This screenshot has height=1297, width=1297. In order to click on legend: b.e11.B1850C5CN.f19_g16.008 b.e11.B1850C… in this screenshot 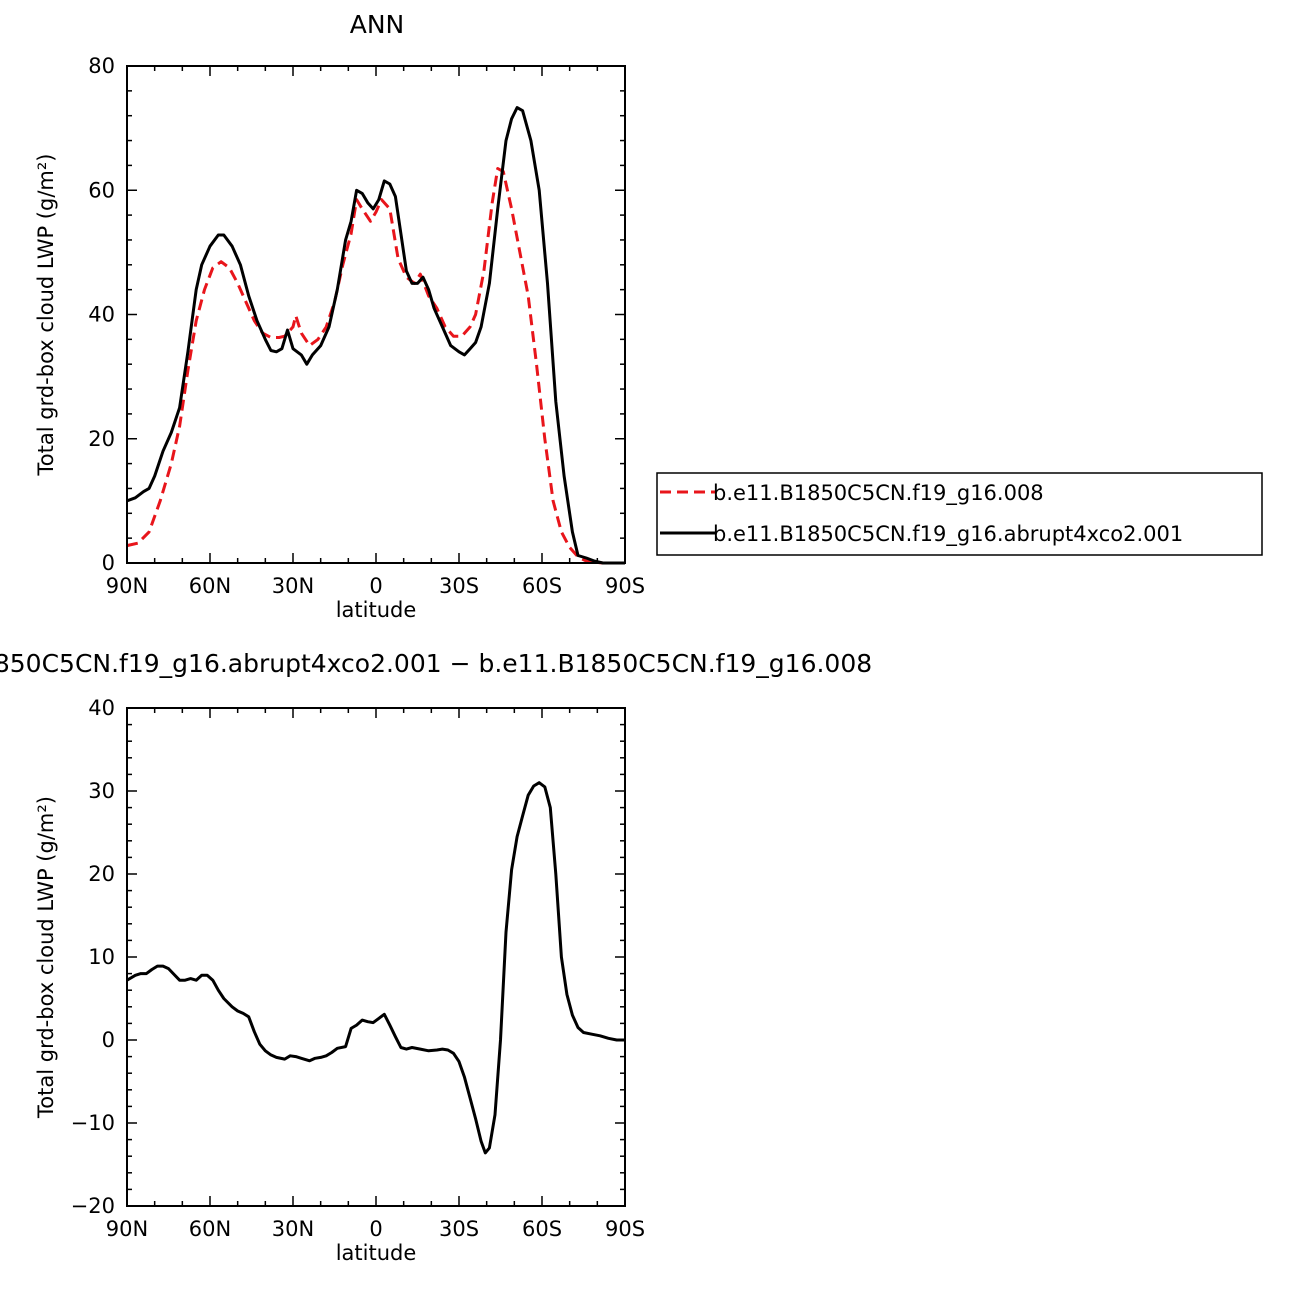, I will do `click(959, 514)`.